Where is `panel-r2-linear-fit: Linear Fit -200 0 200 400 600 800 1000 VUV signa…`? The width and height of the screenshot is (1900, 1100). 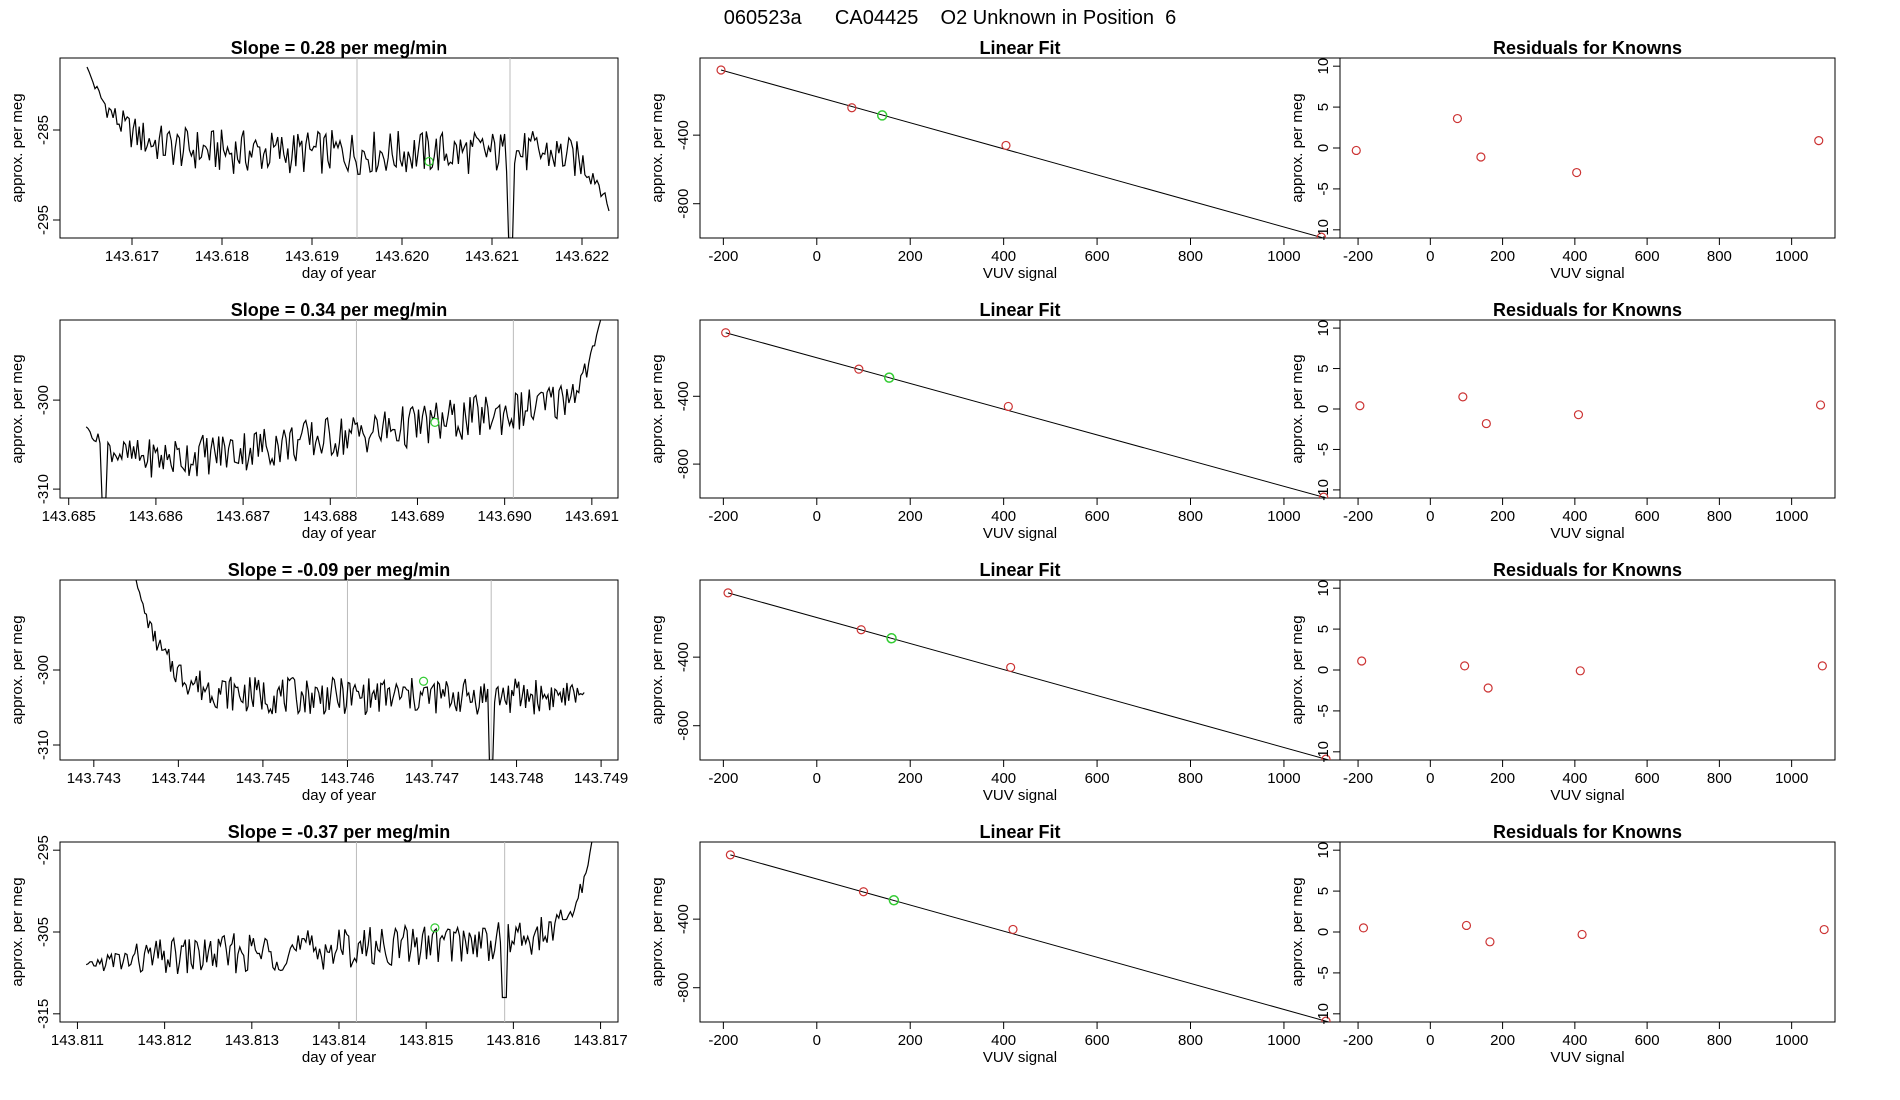 panel-r2-linear-fit: Linear Fit -200 0 200 400 600 800 1000 VUV signa… is located at coordinates (995, 421).